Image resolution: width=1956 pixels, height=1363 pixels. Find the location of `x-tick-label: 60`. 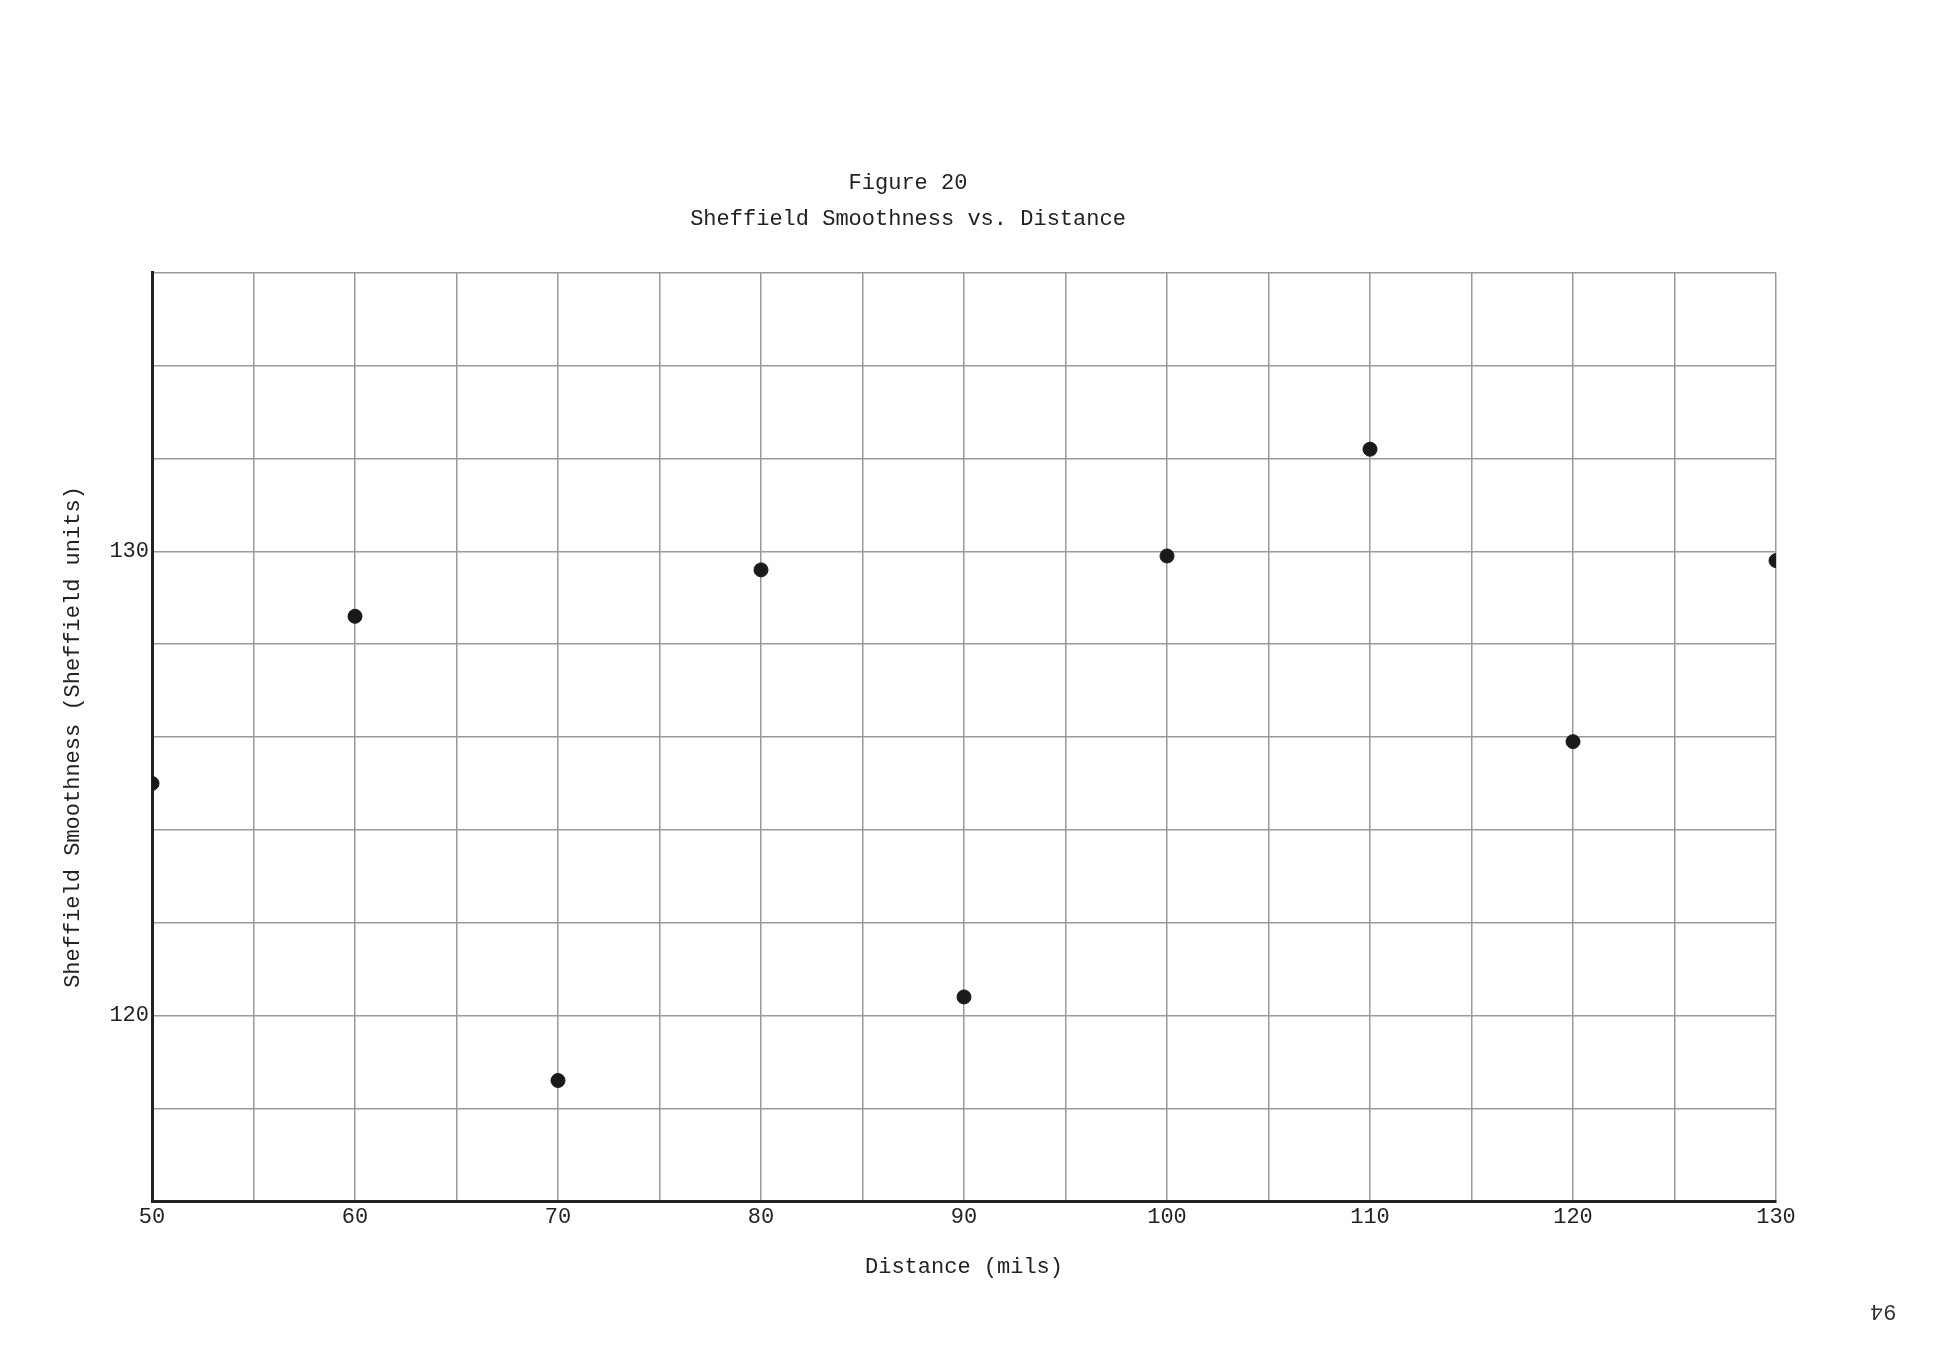

x-tick-label: 60 is located at coordinates (355, 1218).